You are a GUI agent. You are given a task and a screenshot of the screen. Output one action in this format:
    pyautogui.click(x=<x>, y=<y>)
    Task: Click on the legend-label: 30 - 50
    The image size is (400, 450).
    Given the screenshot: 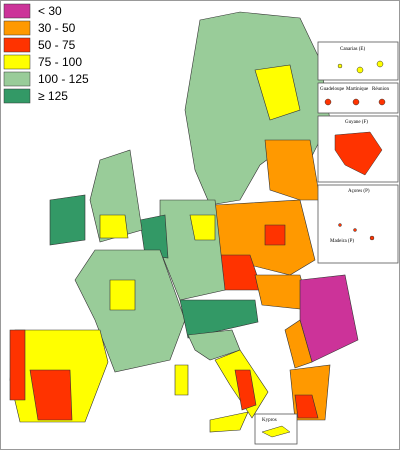 What is the action you would take?
    pyautogui.click(x=57, y=28)
    